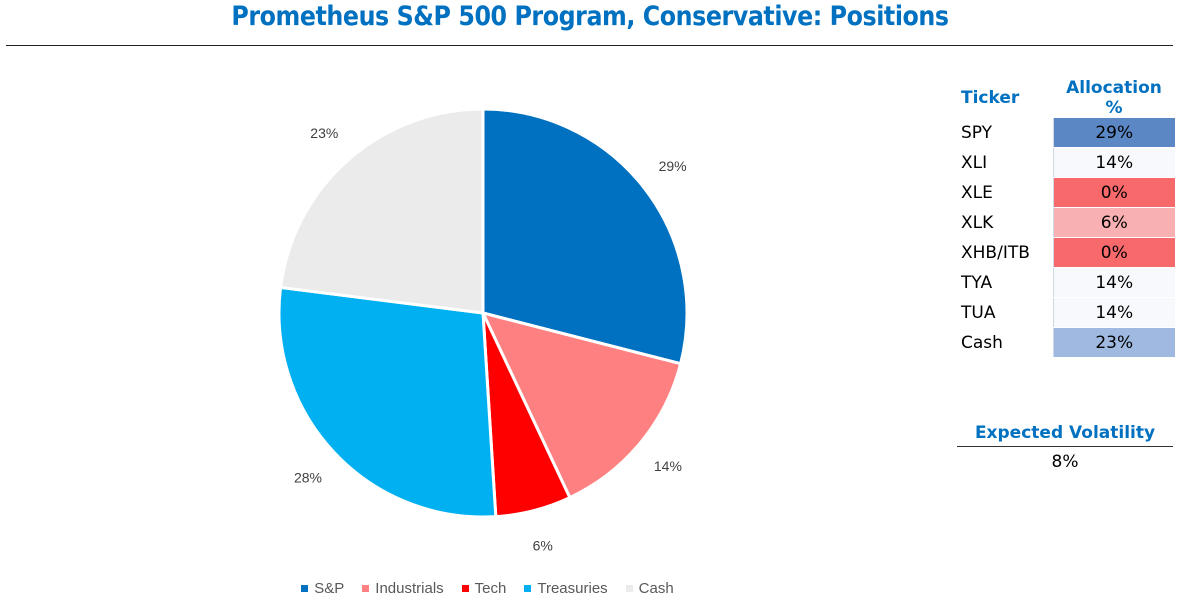 The width and height of the screenshot is (1200, 608). I want to click on data-label: 23%, so click(324, 133).